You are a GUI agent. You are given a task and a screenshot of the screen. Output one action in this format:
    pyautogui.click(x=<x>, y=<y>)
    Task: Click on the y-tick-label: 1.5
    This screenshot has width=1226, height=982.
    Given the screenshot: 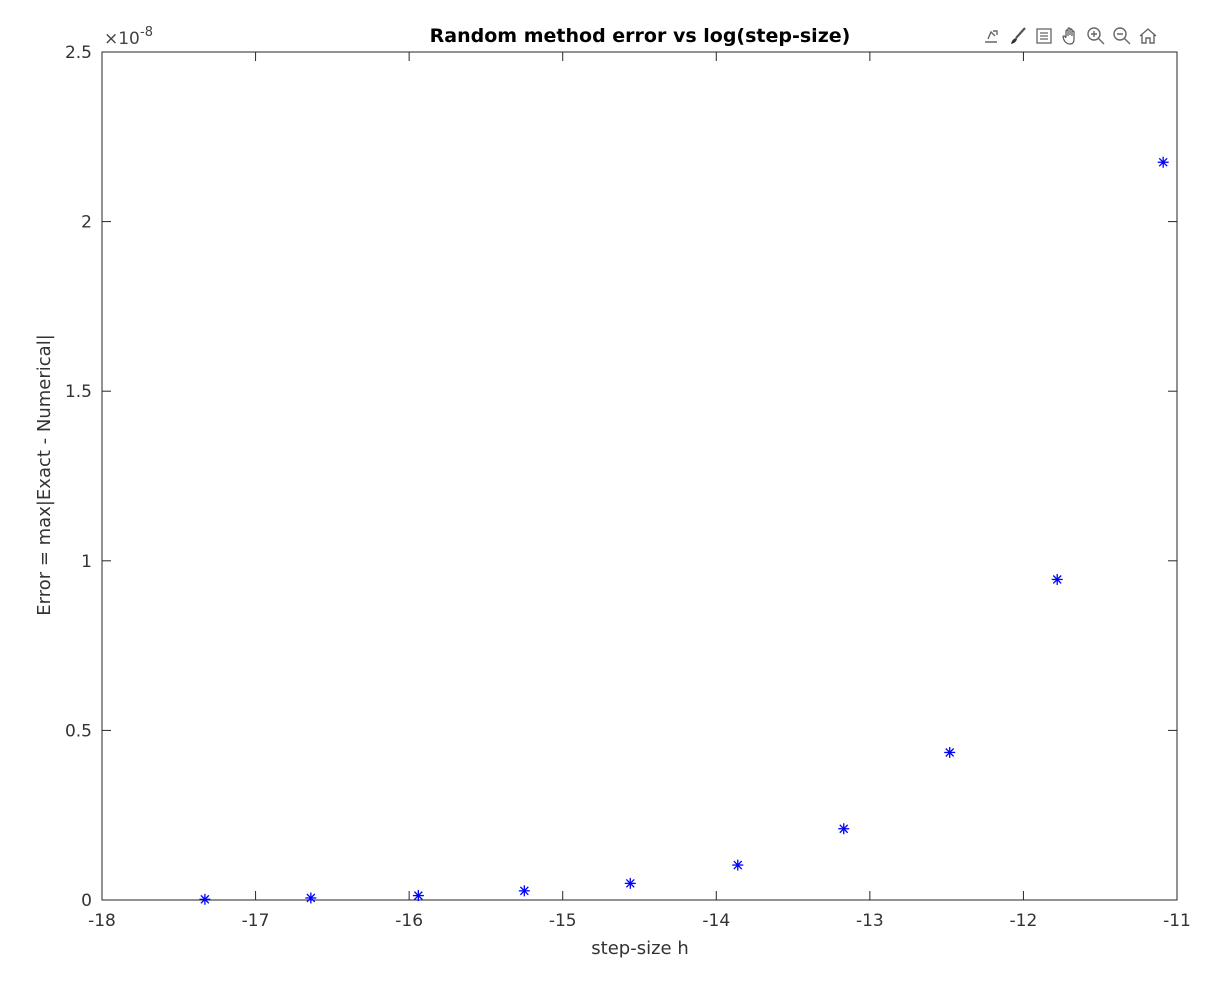 What is the action you would take?
    pyautogui.click(x=78, y=392)
    